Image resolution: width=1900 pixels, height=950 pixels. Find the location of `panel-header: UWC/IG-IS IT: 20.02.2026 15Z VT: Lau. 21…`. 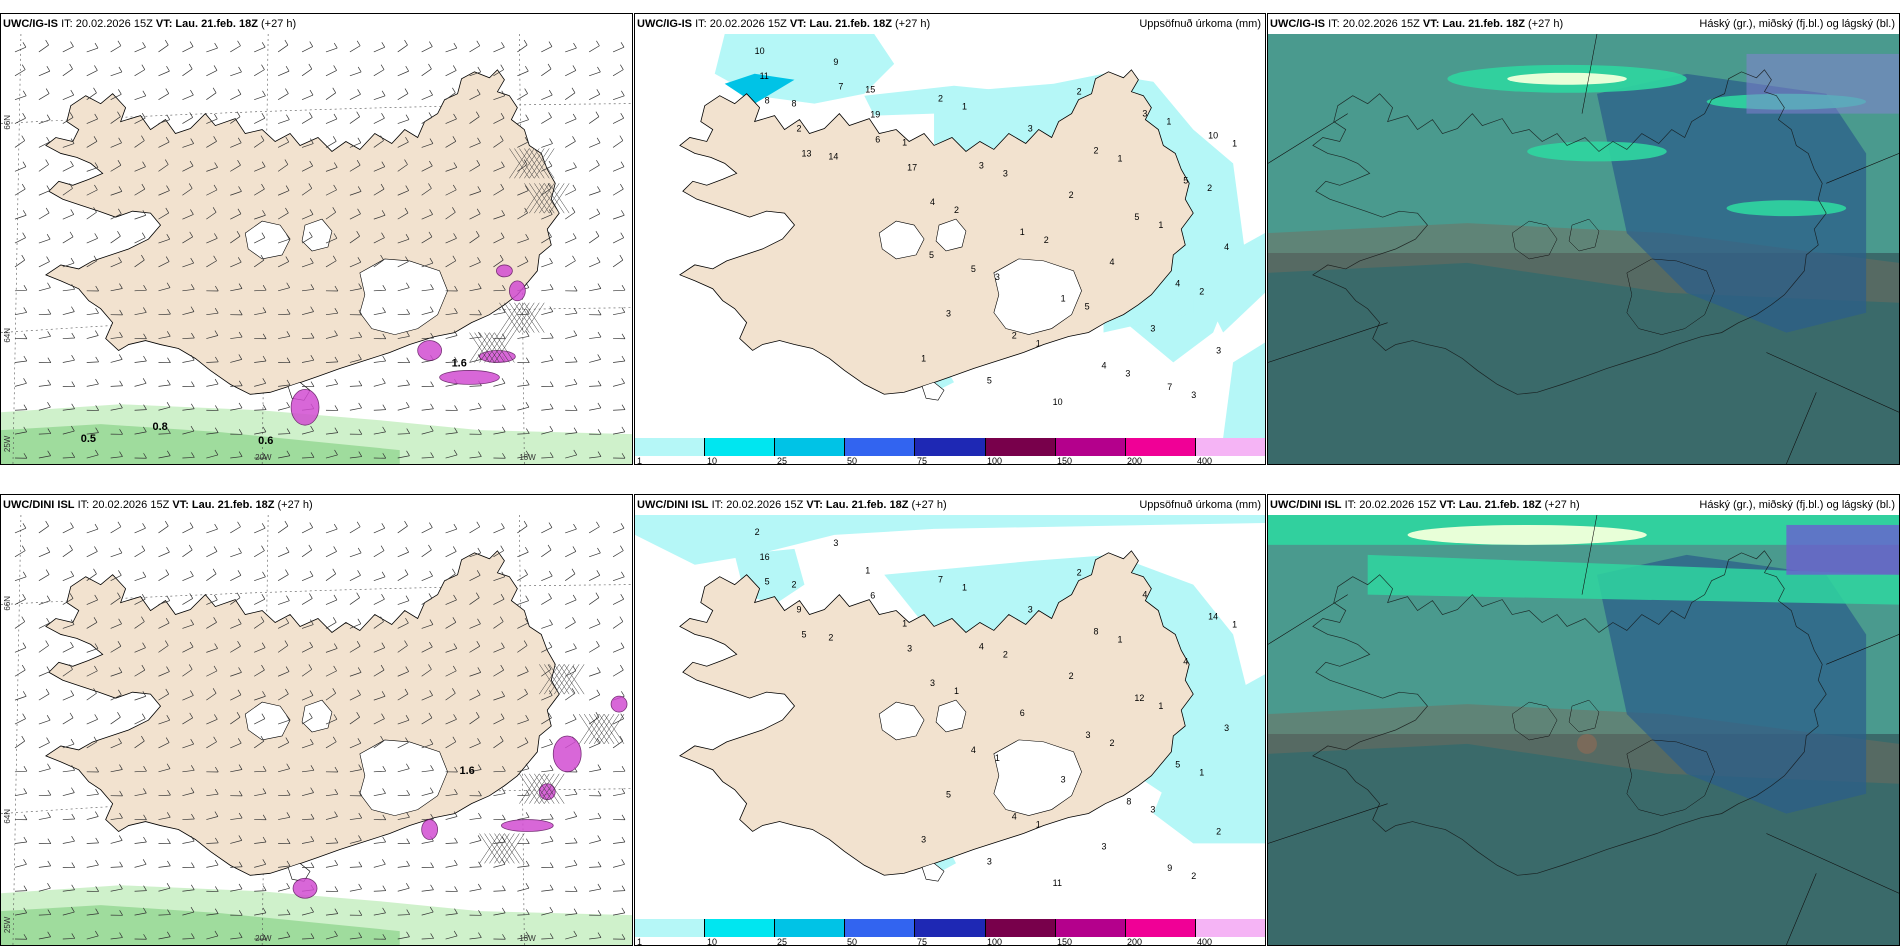

panel-header: UWC/IG-IS IT: 20.02.2026 15Z VT: Lau. 21… is located at coordinates (783, 24).